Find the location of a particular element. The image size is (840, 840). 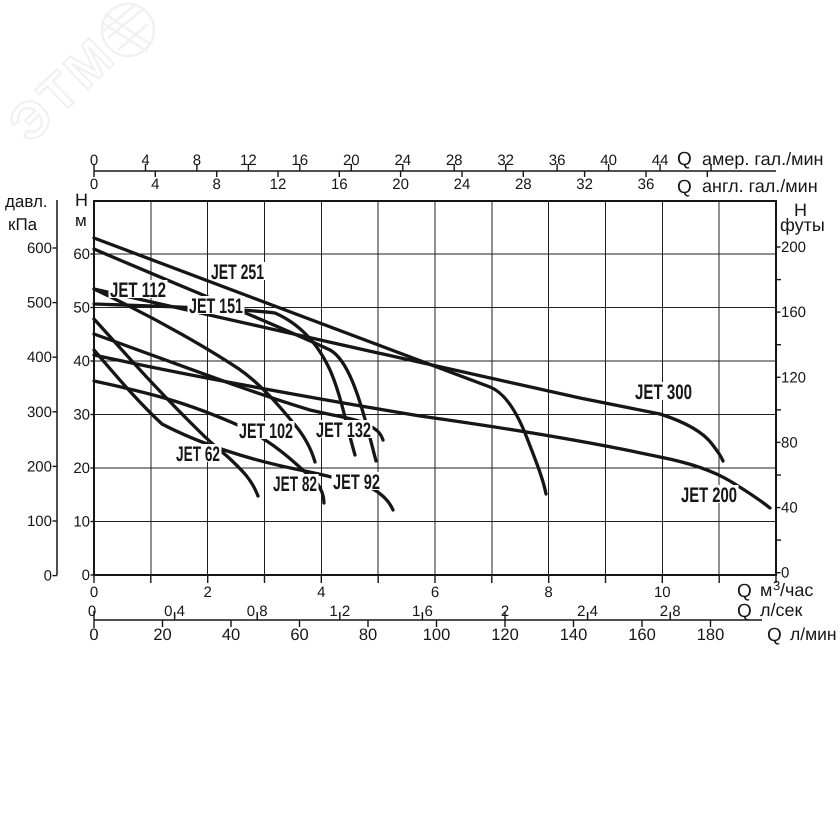

svg-text: JET 92 is located at coordinates (356, 482).